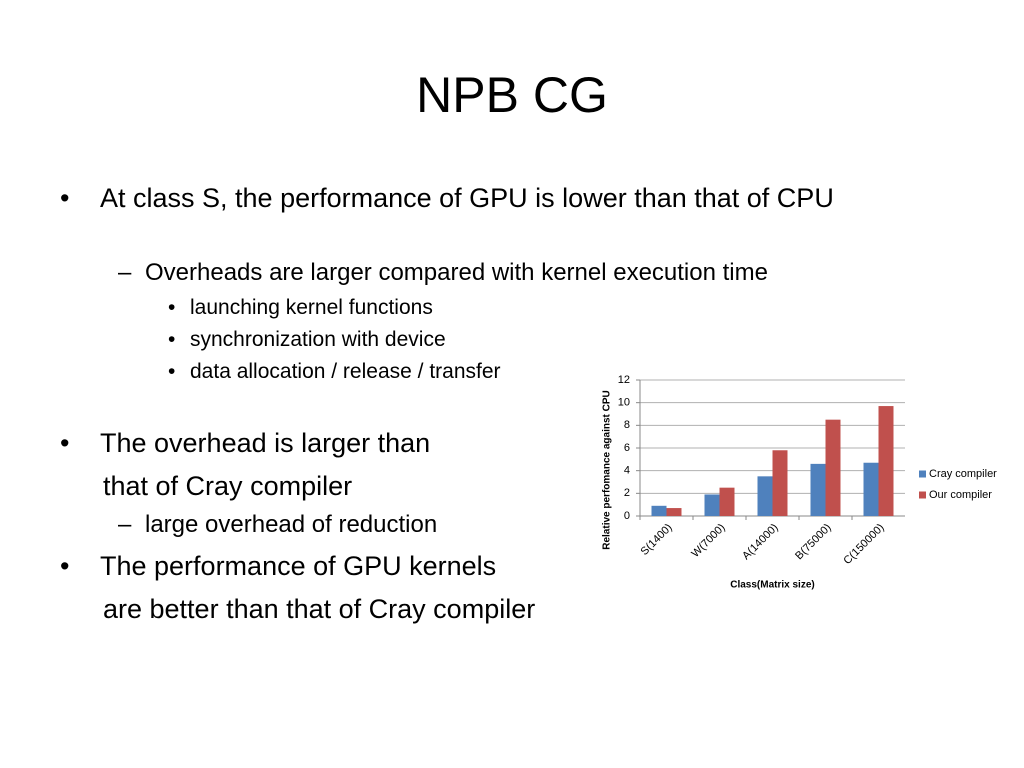 This screenshot has width=1024, height=768. I want to click on sub-sub-bullet-text: launching kernel functions, so click(311, 307).